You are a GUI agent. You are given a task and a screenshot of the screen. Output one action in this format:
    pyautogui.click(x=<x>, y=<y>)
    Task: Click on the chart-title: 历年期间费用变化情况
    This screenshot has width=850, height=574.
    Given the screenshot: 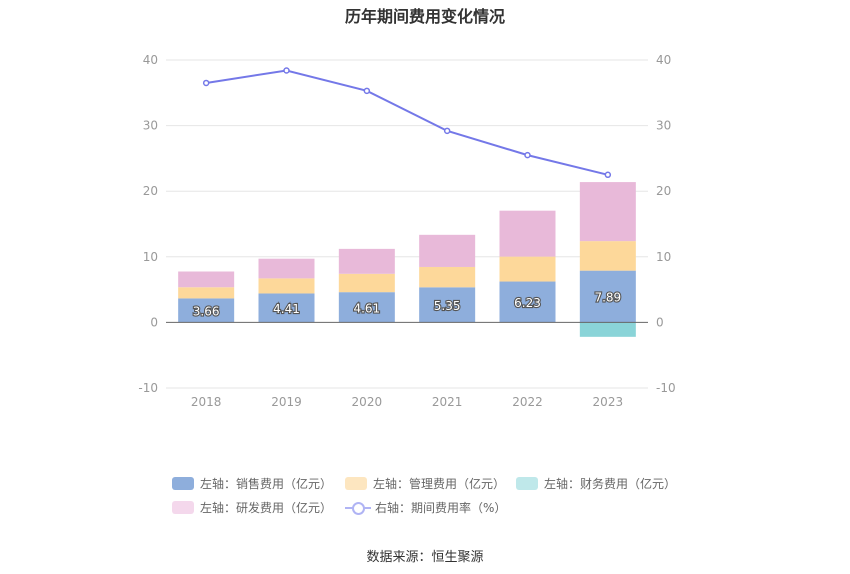 What is the action you would take?
    pyautogui.click(x=424, y=16)
    